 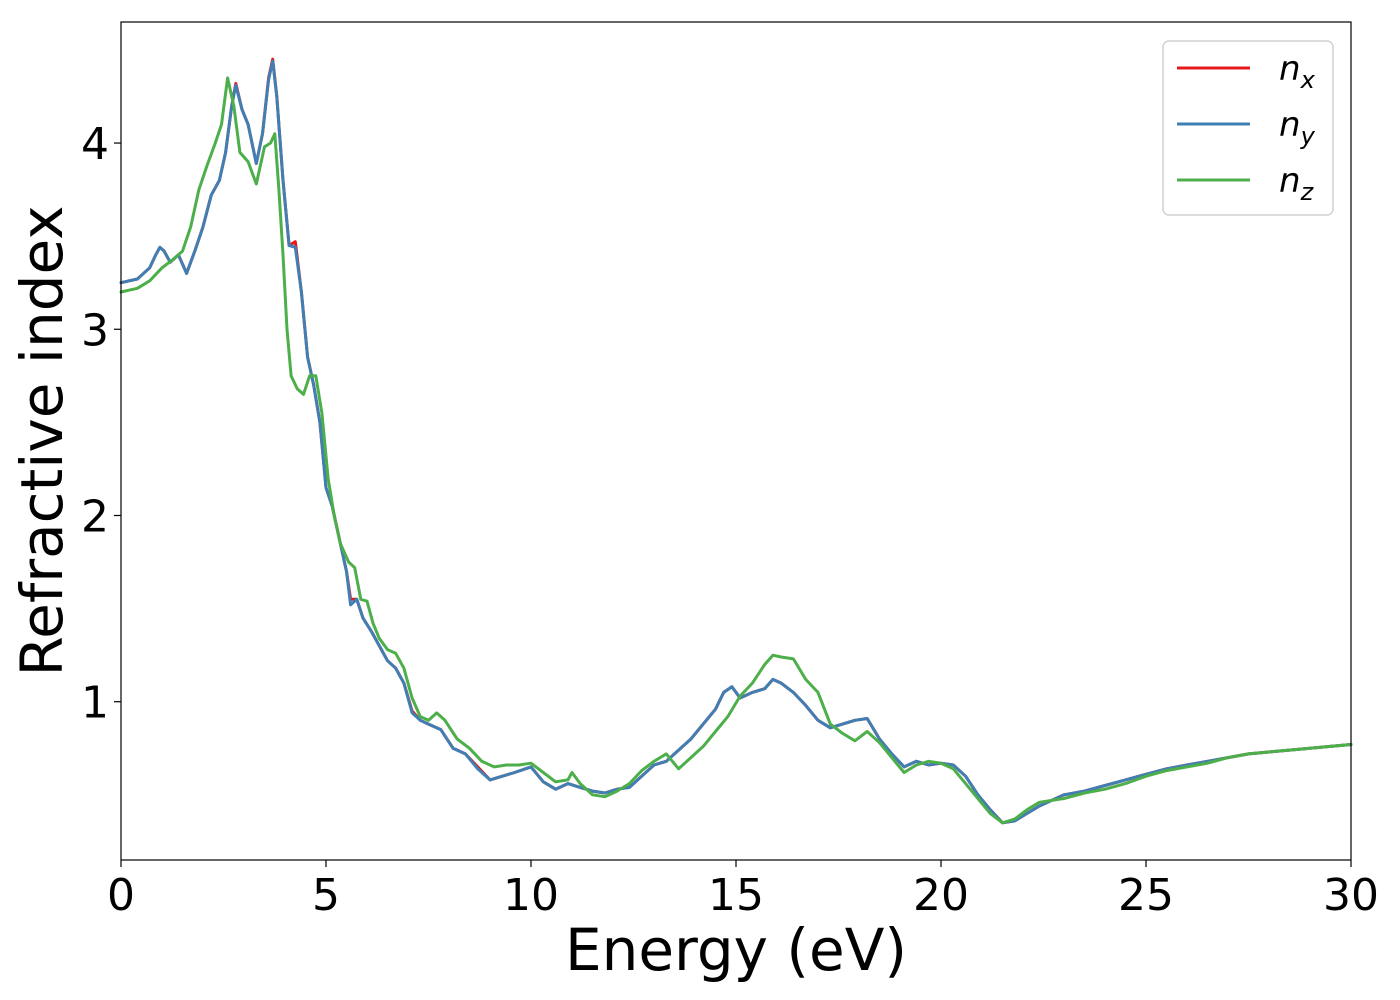 What do you see at coordinates (95, 330) in the screenshot?
I see `y-tick-label: 3` at bounding box center [95, 330].